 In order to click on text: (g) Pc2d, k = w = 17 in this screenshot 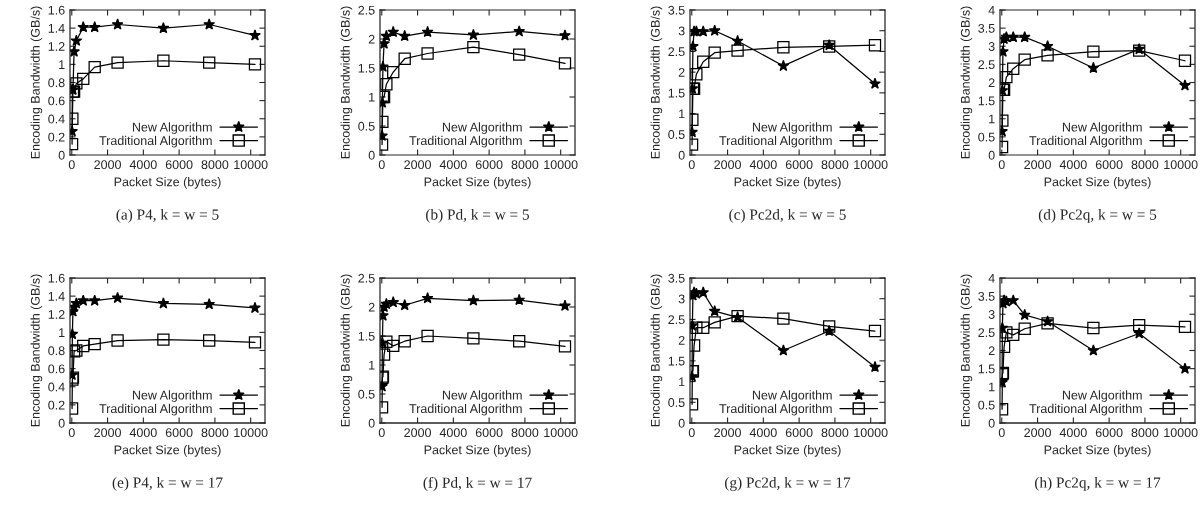, I will do `click(788, 483)`.